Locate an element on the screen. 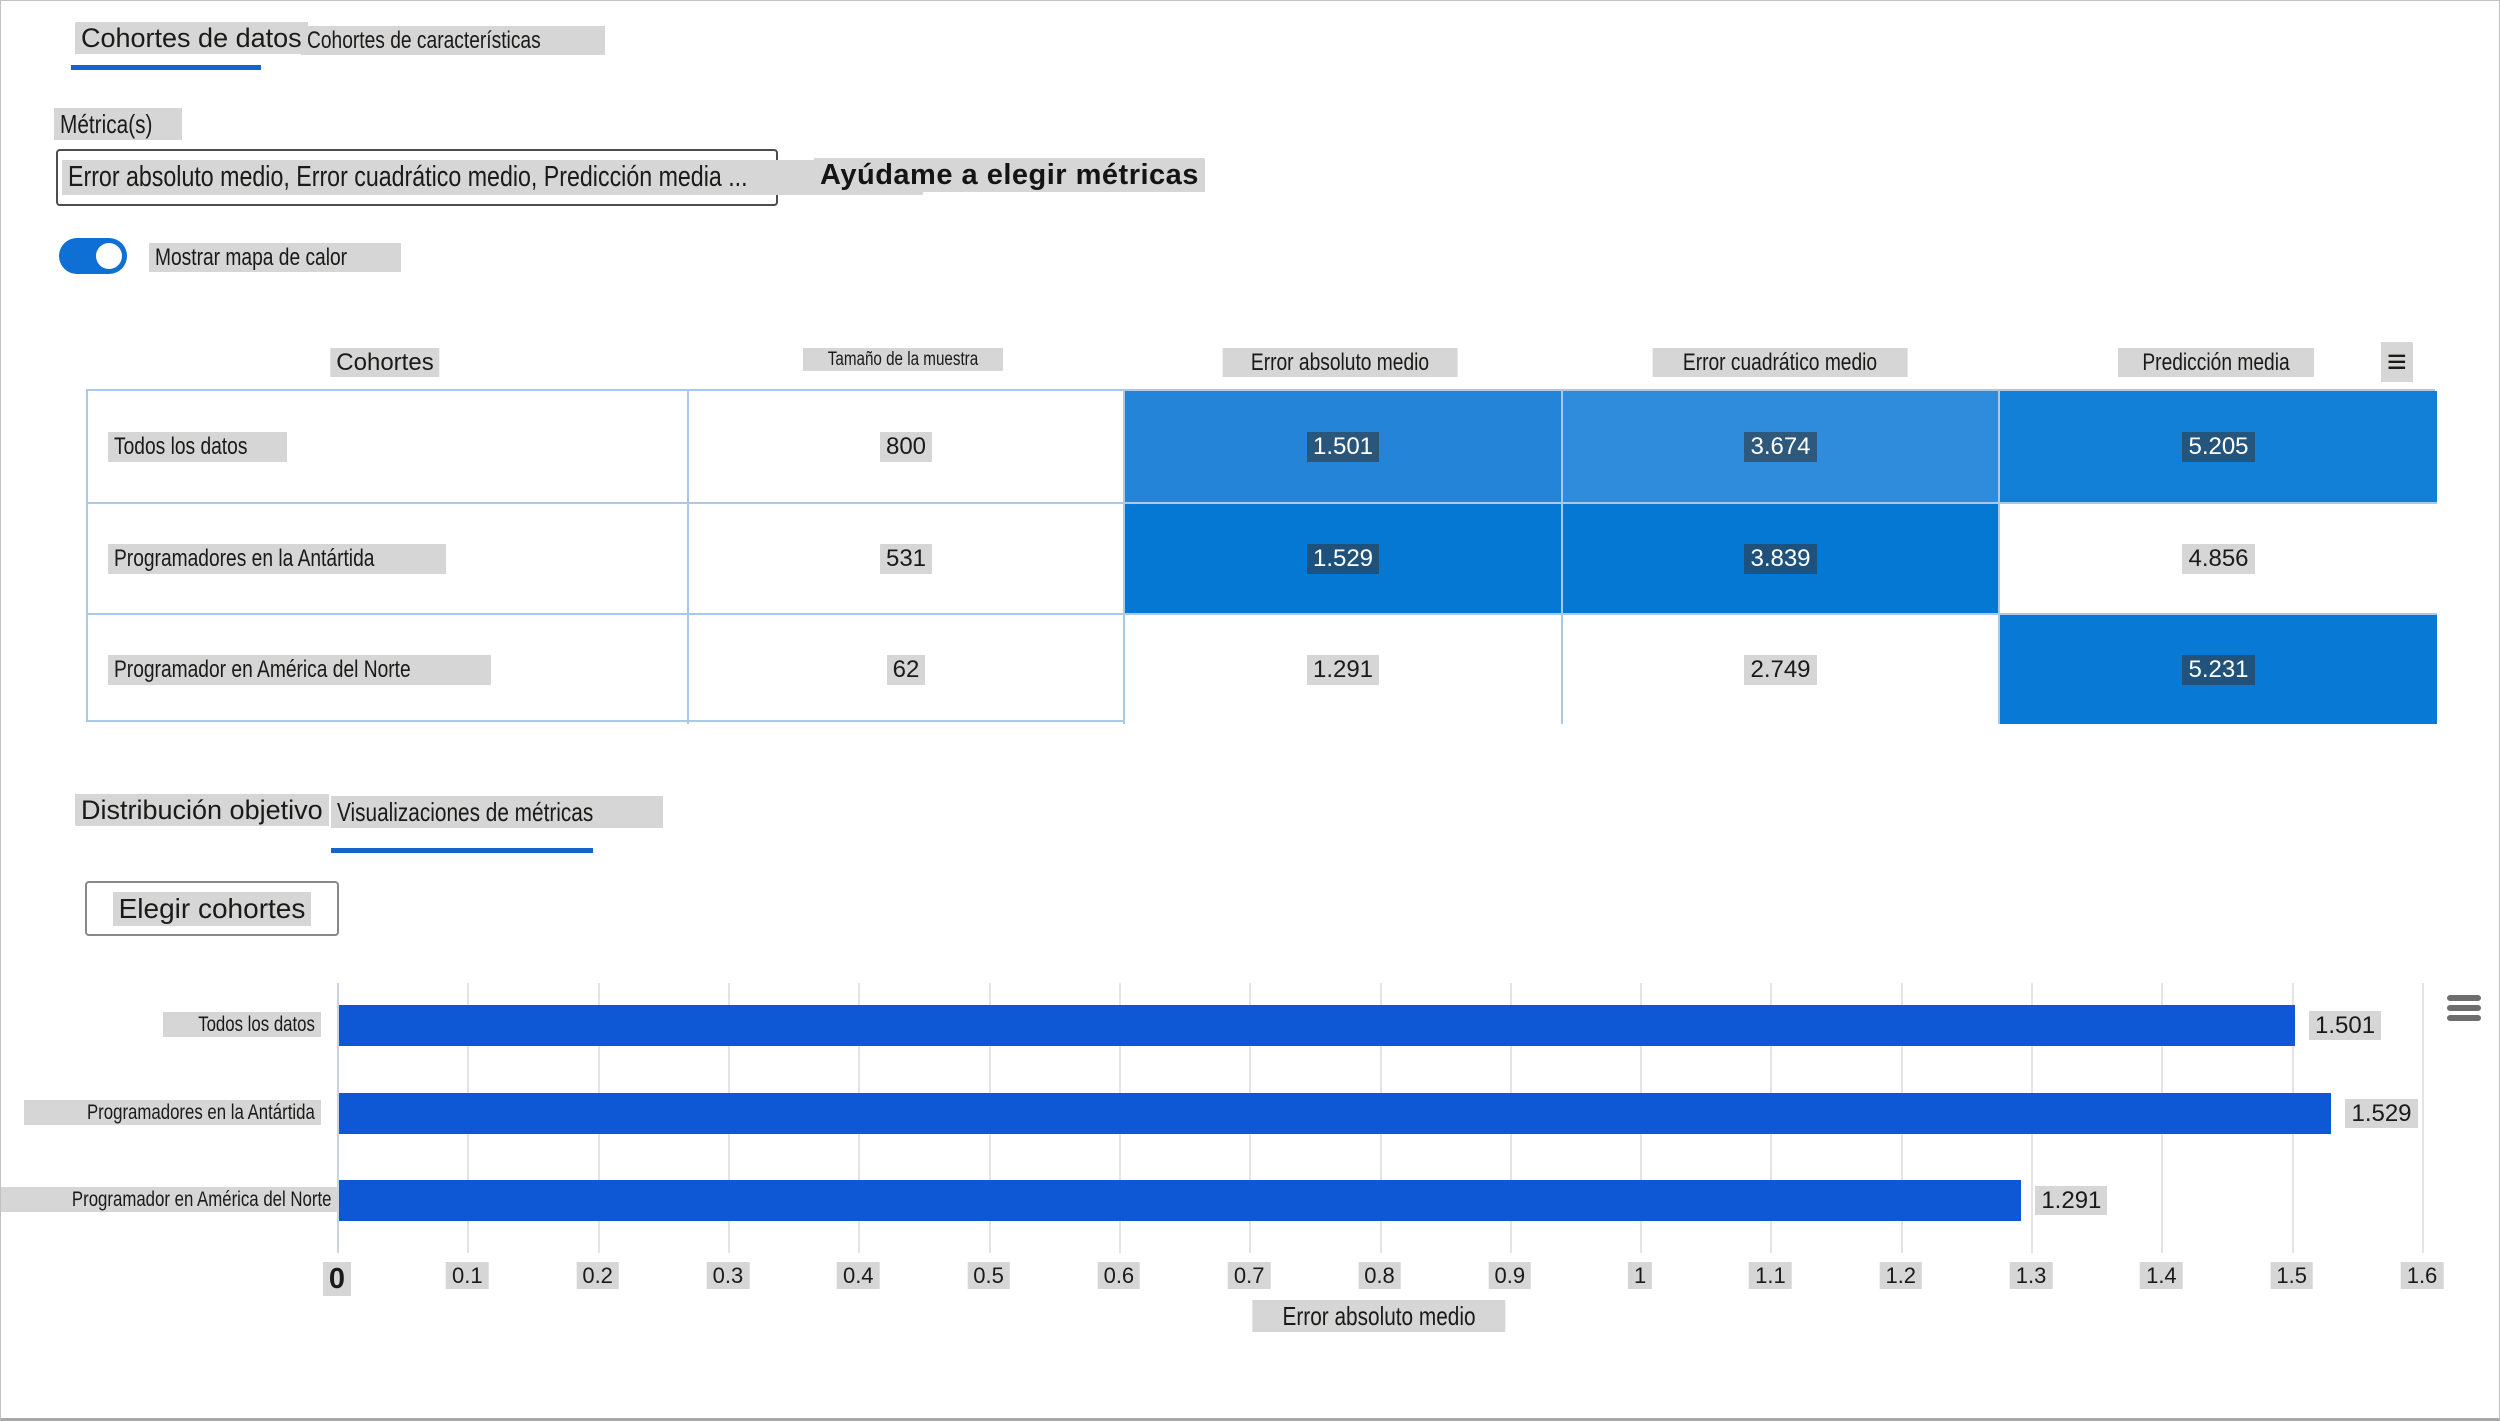  metric-cell-mae: 1.529 is located at coordinates (1342, 557).